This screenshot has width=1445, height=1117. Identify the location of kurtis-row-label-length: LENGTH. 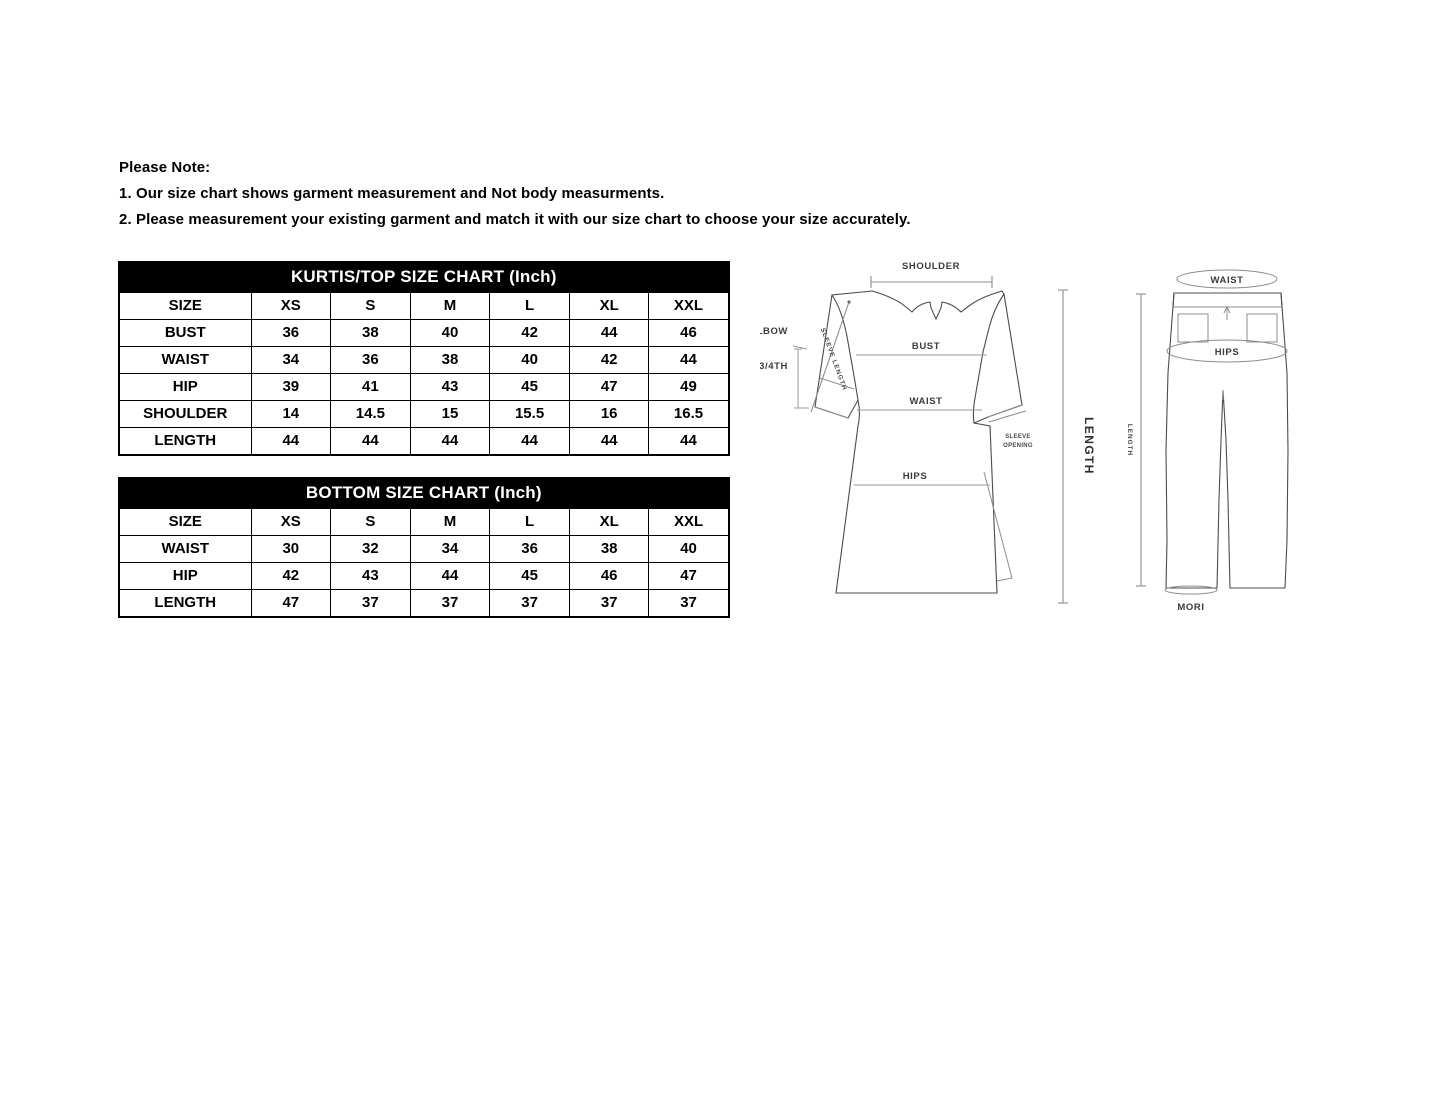
(185, 441).